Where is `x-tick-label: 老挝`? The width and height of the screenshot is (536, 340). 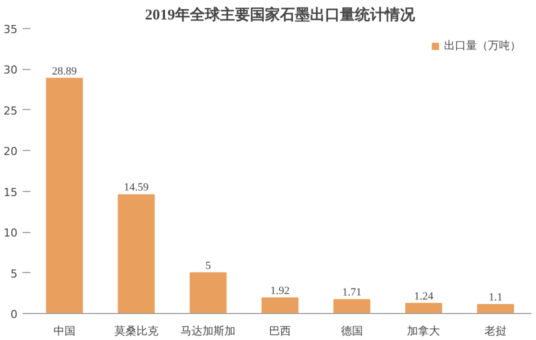
x-tick-label: 老挝 is located at coordinates (495, 331).